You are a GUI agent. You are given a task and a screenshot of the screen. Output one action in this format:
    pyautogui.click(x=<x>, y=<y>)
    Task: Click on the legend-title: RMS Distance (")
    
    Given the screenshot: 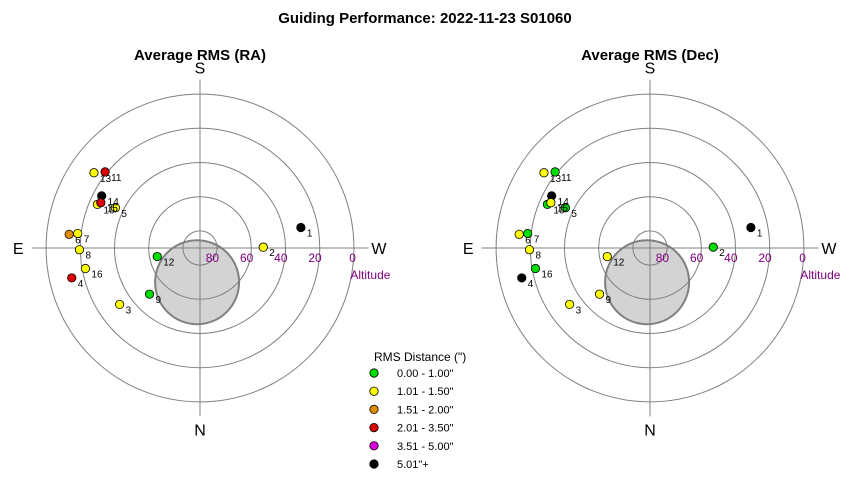 What is the action you would take?
    pyautogui.click(x=420, y=357)
    